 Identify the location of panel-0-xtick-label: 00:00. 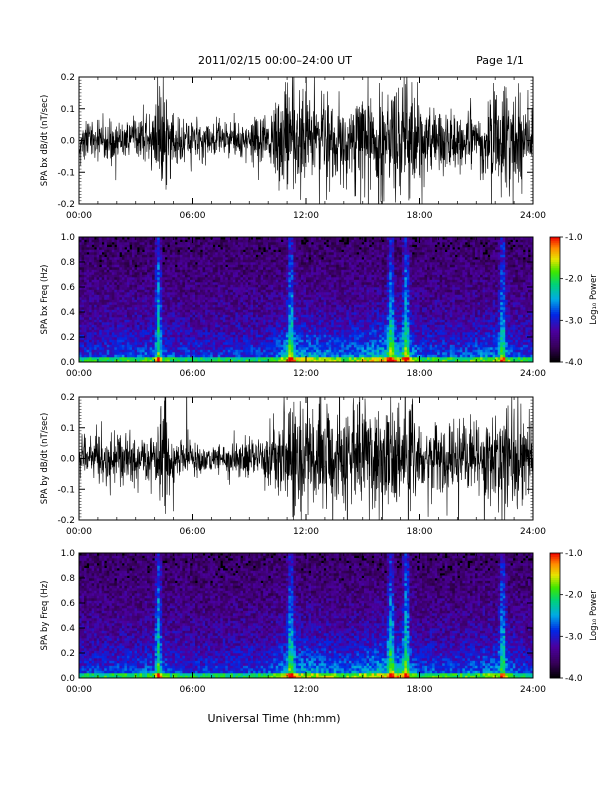
(79, 216).